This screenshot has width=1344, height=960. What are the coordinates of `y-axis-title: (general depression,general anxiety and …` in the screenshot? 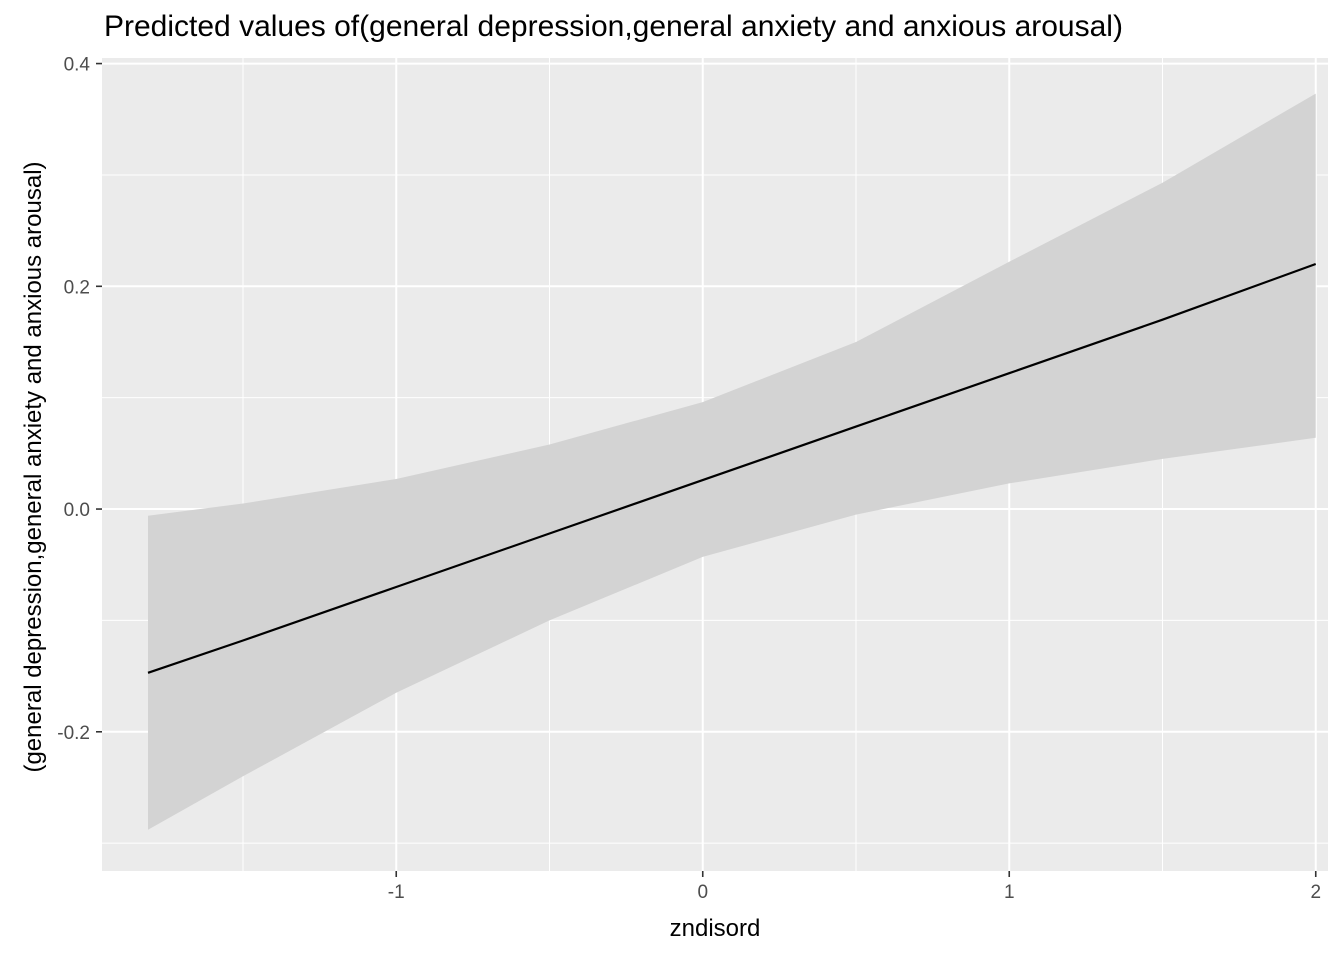 It's located at (33, 467).